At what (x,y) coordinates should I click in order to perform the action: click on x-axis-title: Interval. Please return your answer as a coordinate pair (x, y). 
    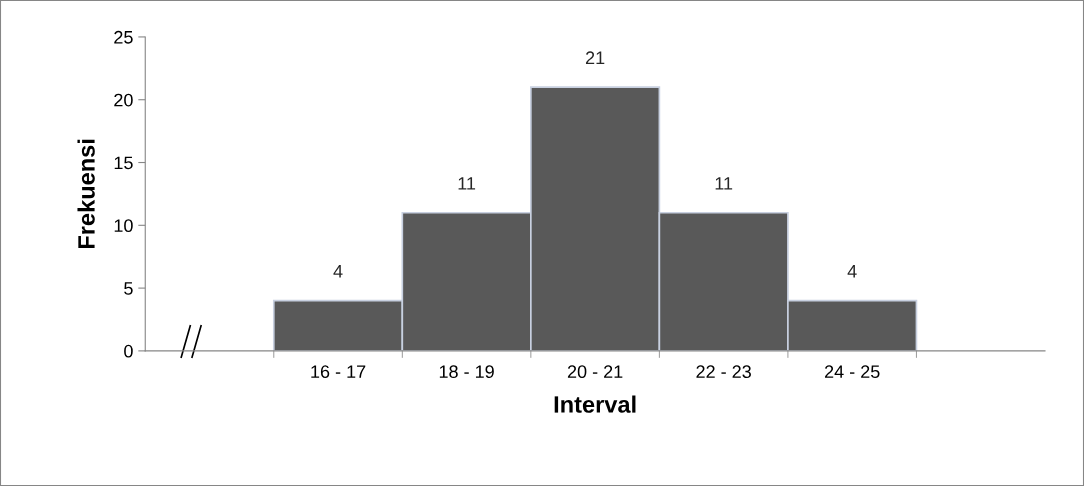
    Looking at the image, I should click on (595, 404).